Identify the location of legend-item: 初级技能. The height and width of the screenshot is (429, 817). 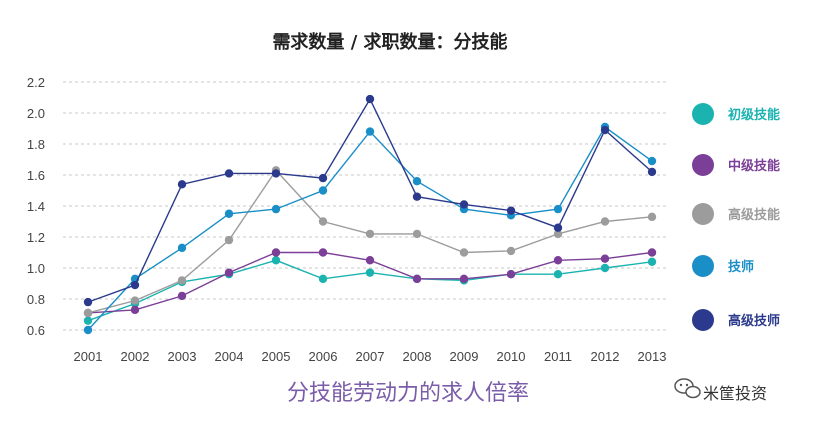
(736, 114).